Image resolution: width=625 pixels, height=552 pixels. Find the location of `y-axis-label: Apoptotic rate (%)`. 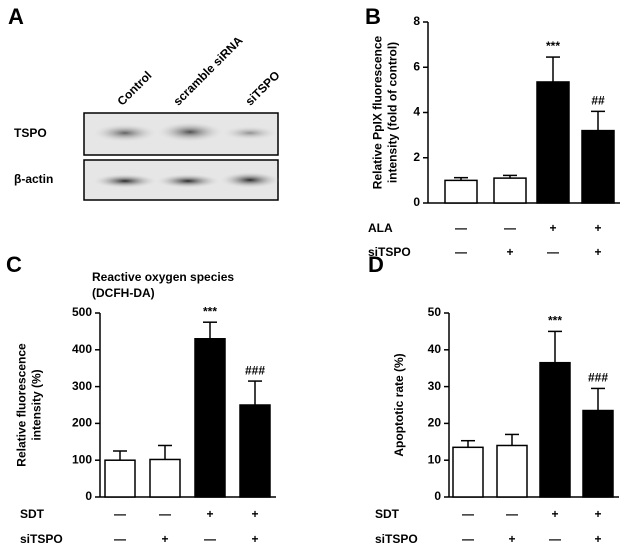

y-axis-label: Apoptotic rate (%) is located at coordinates (399, 404).